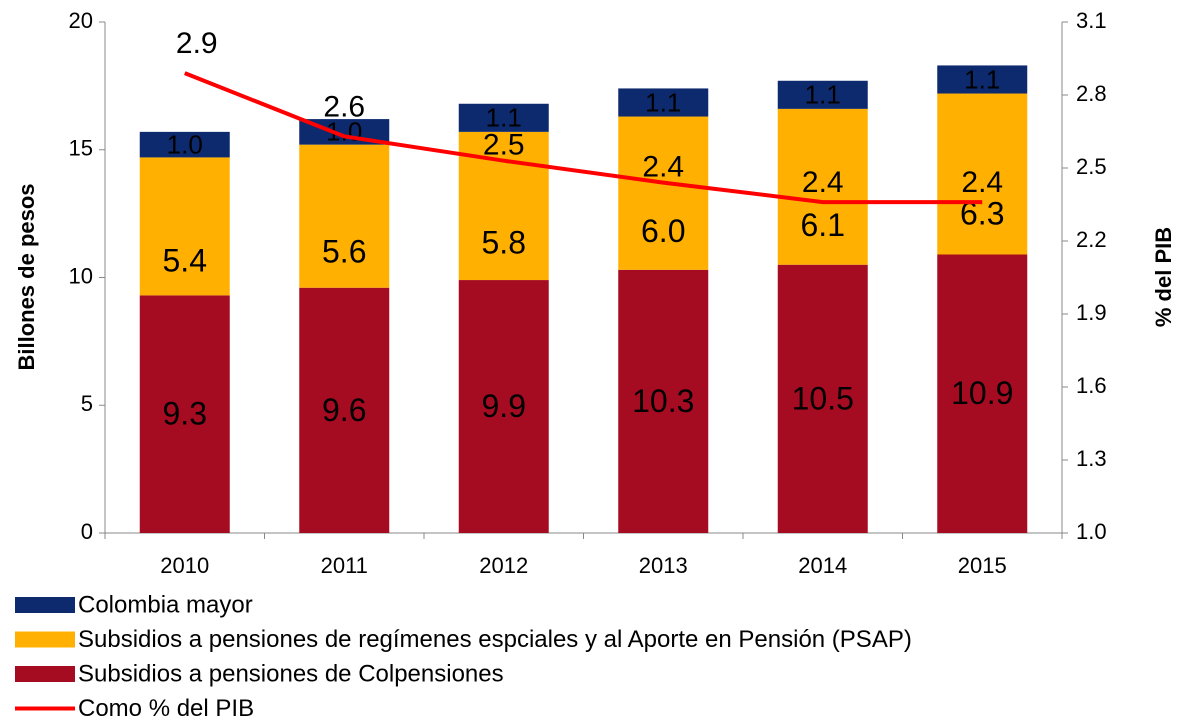 Image resolution: width=1190 pixels, height=727 pixels. Describe the element at coordinates (344, 565) in the screenshot. I see `x-tick-label: 2011` at that location.